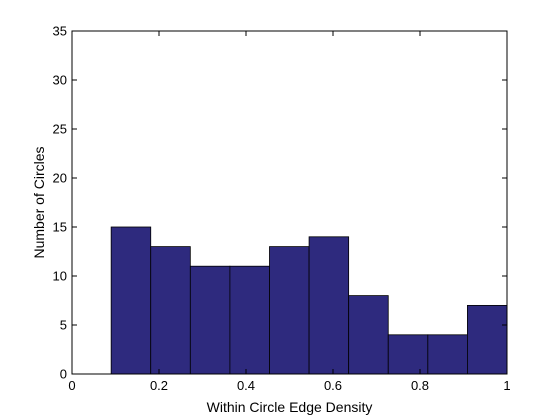  What do you see at coordinates (63, 325) in the screenshot?
I see `y-tick-label-1: 5` at bounding box center [63, 325].